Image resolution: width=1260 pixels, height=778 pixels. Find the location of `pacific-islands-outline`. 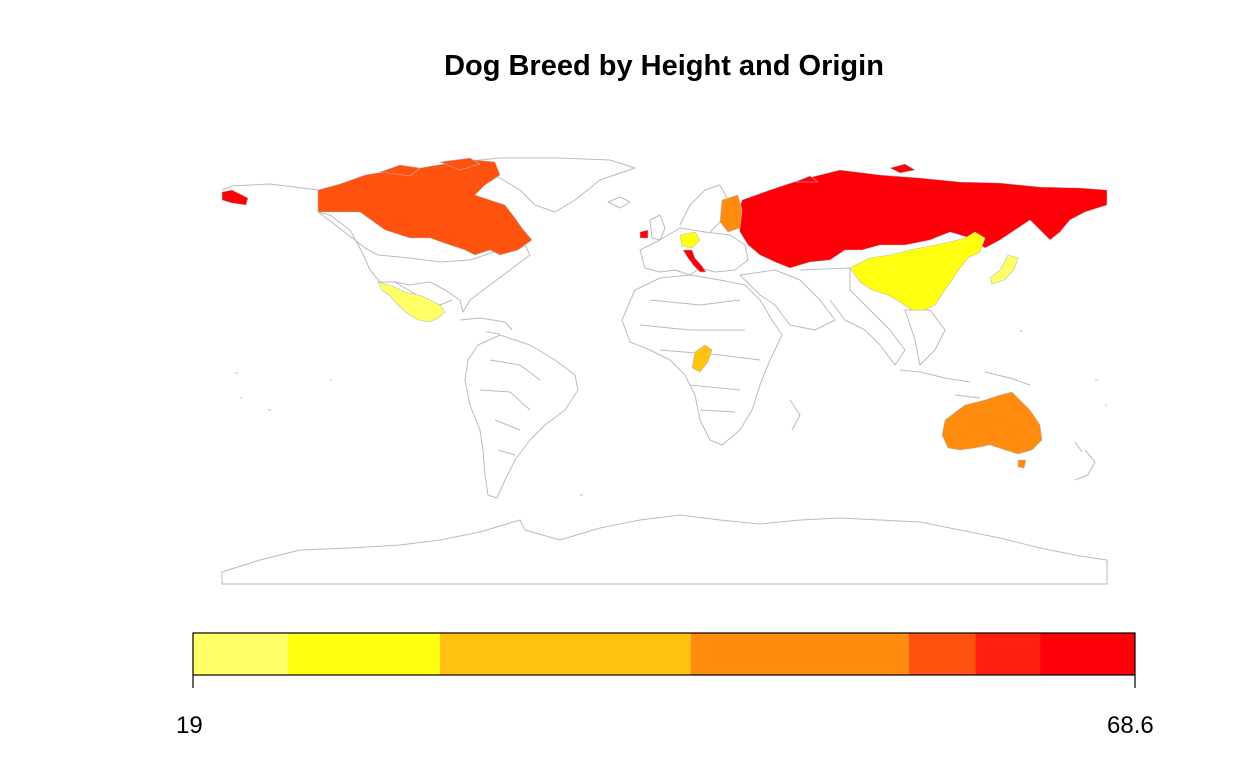

pacific-islands-outline is located at coordinates (671, 412).